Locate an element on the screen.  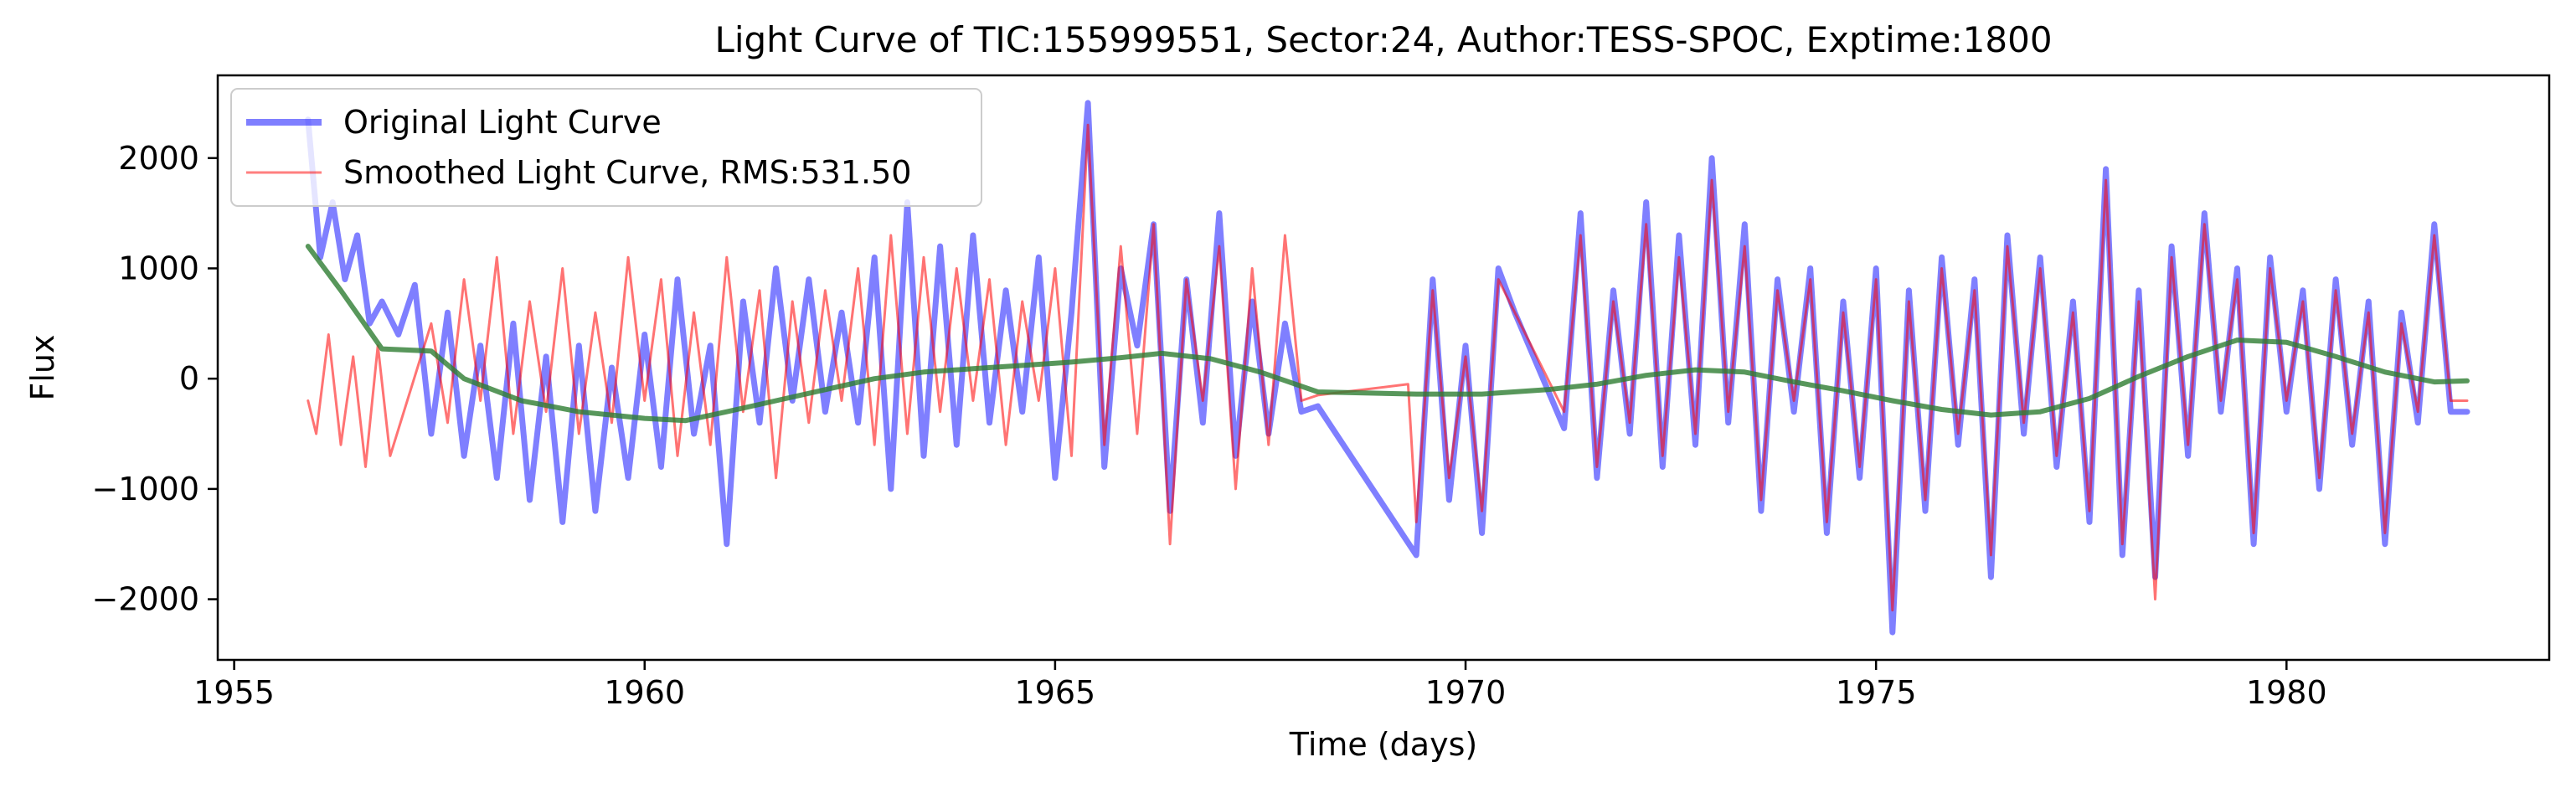
x-tick-label: 1955 is located at coordinates (234, 692).